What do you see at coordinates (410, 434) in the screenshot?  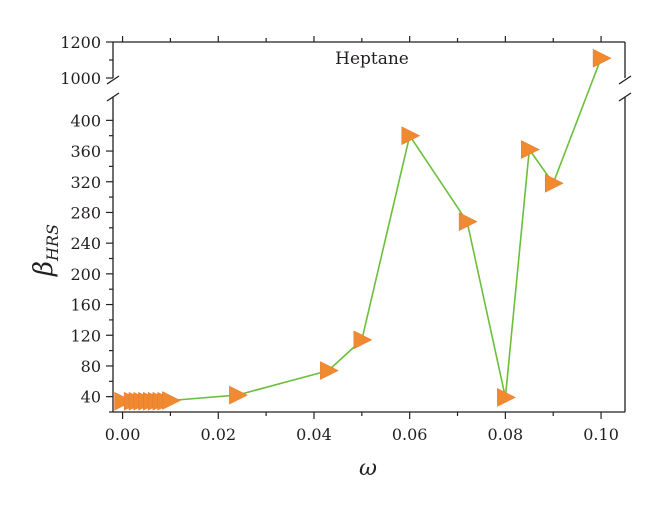 I see `x-tick-label: 0.06` at bounding box center [410, 434].